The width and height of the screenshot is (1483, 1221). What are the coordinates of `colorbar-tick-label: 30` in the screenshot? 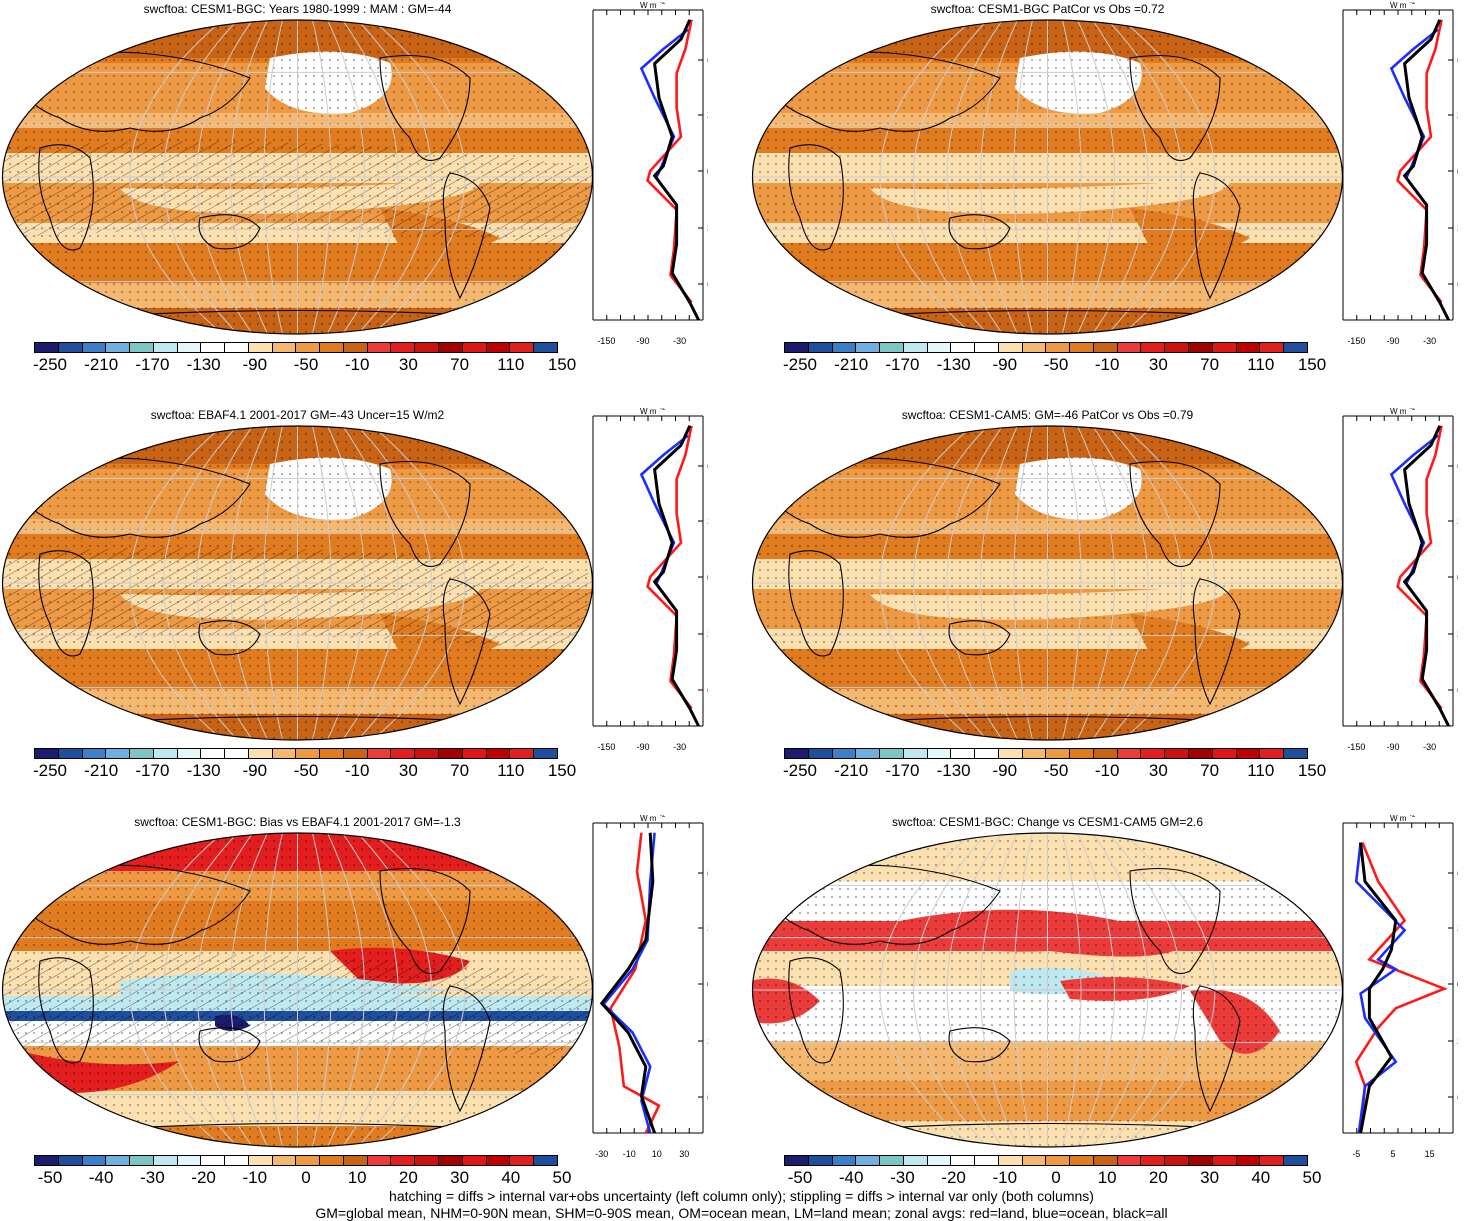 It's located at (1158, 364).